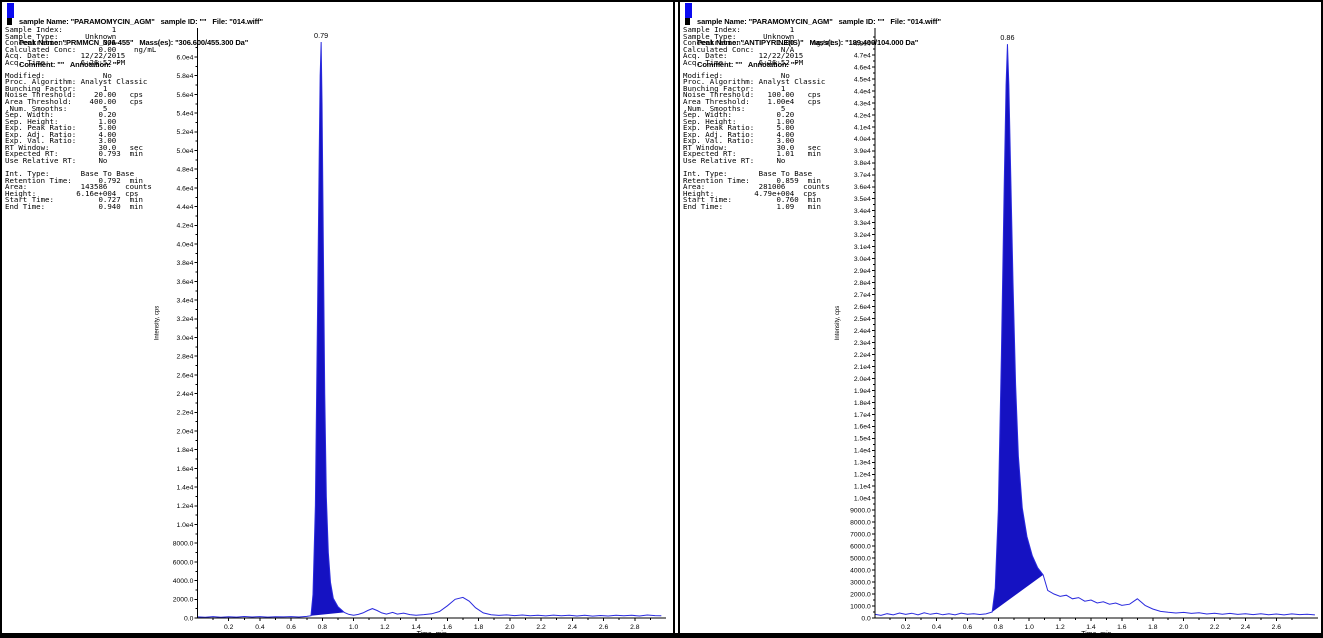 The image size is (1323, 638). I want to click on y-tick-label: 3.5e4, so click(862, 199).